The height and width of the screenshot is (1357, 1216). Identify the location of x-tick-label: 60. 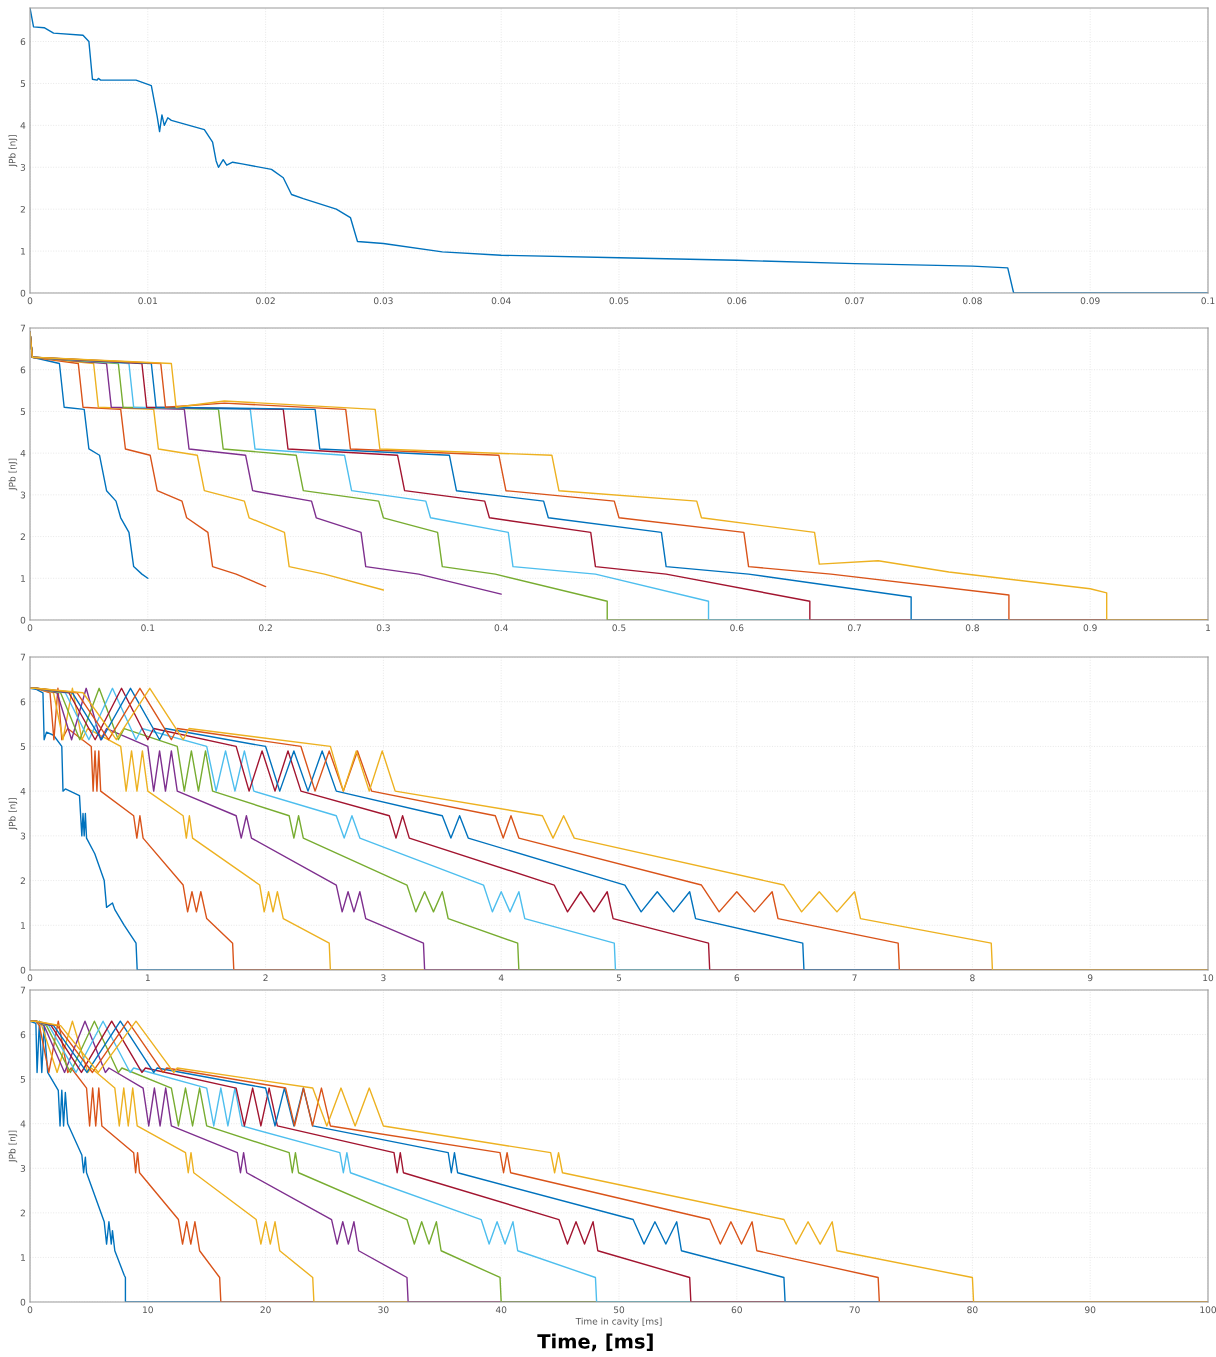
(736, 1310).